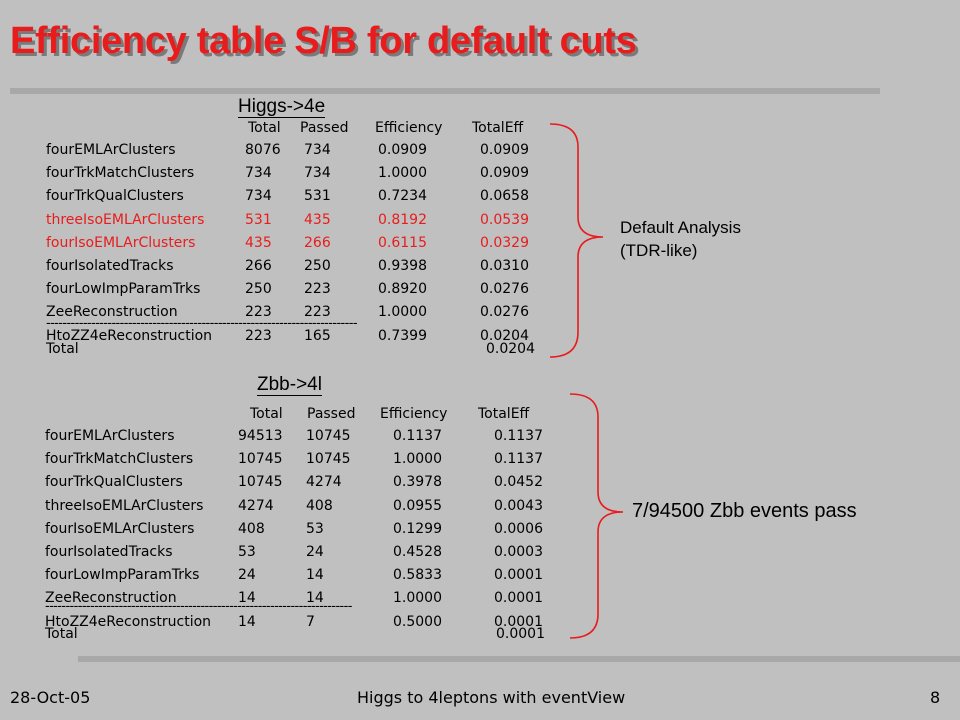  I want to click on footer-title: Higgs to 4leptons with eventView, so click(491, 697).